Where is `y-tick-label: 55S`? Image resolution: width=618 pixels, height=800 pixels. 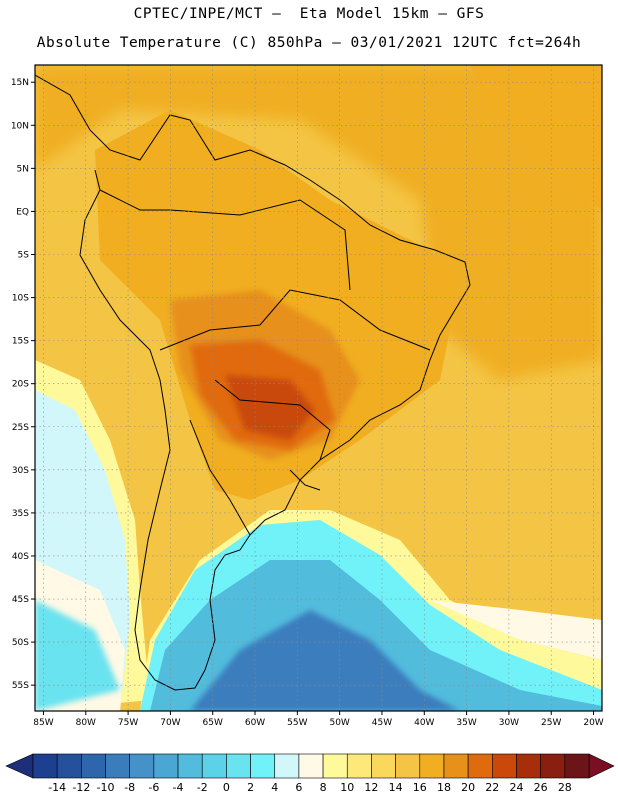
y-tick-label: 55S is located at coordinates (20, 686).